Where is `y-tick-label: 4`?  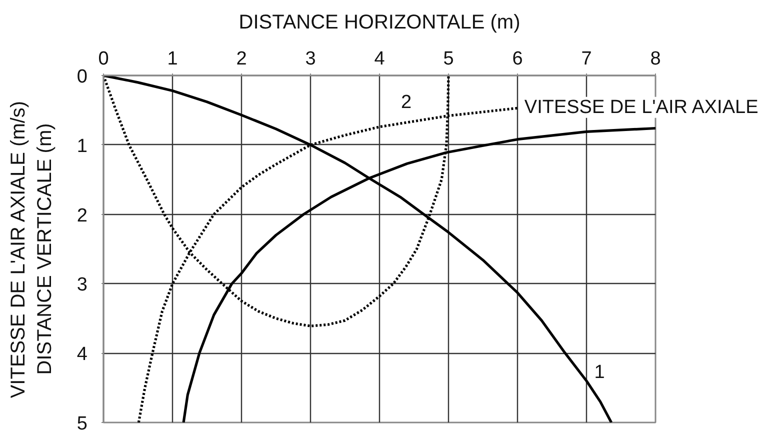 y-tick-label: 4 is located at coordinates (82, 355).